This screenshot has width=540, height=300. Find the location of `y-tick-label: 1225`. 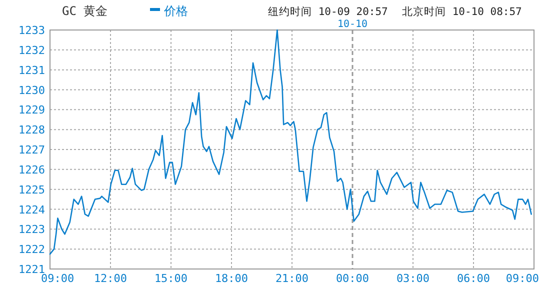

y-tick-label: 1225 is located at coordinates (31, 189).